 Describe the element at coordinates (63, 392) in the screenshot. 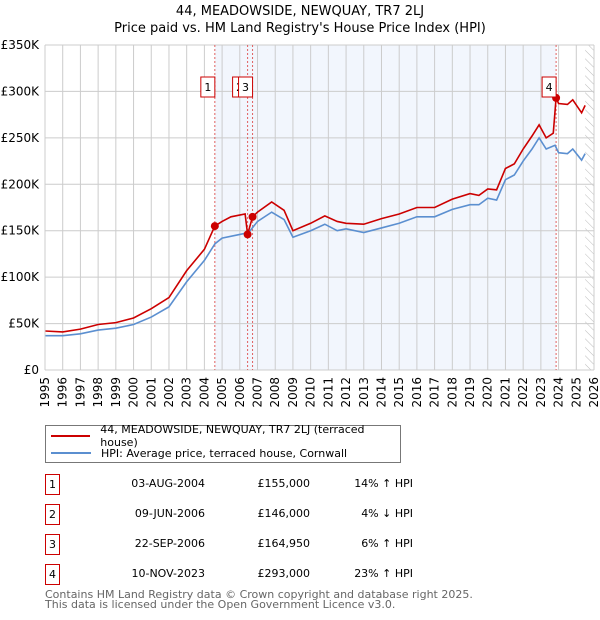

I see `x-tick-label: 1996` at that location.